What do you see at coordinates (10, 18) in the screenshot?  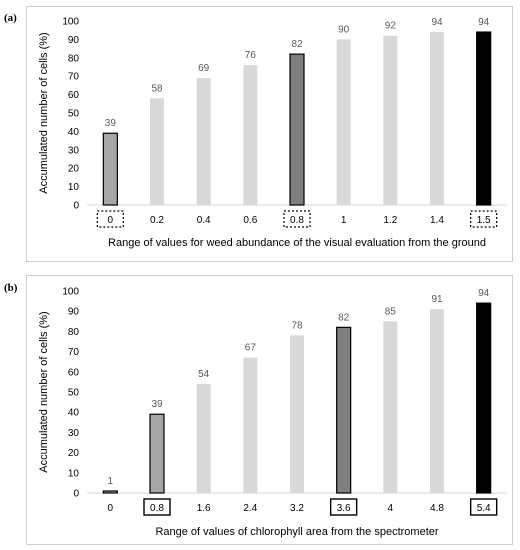 I see `panel-a-label: (a)` at bounding box center [10, 18].